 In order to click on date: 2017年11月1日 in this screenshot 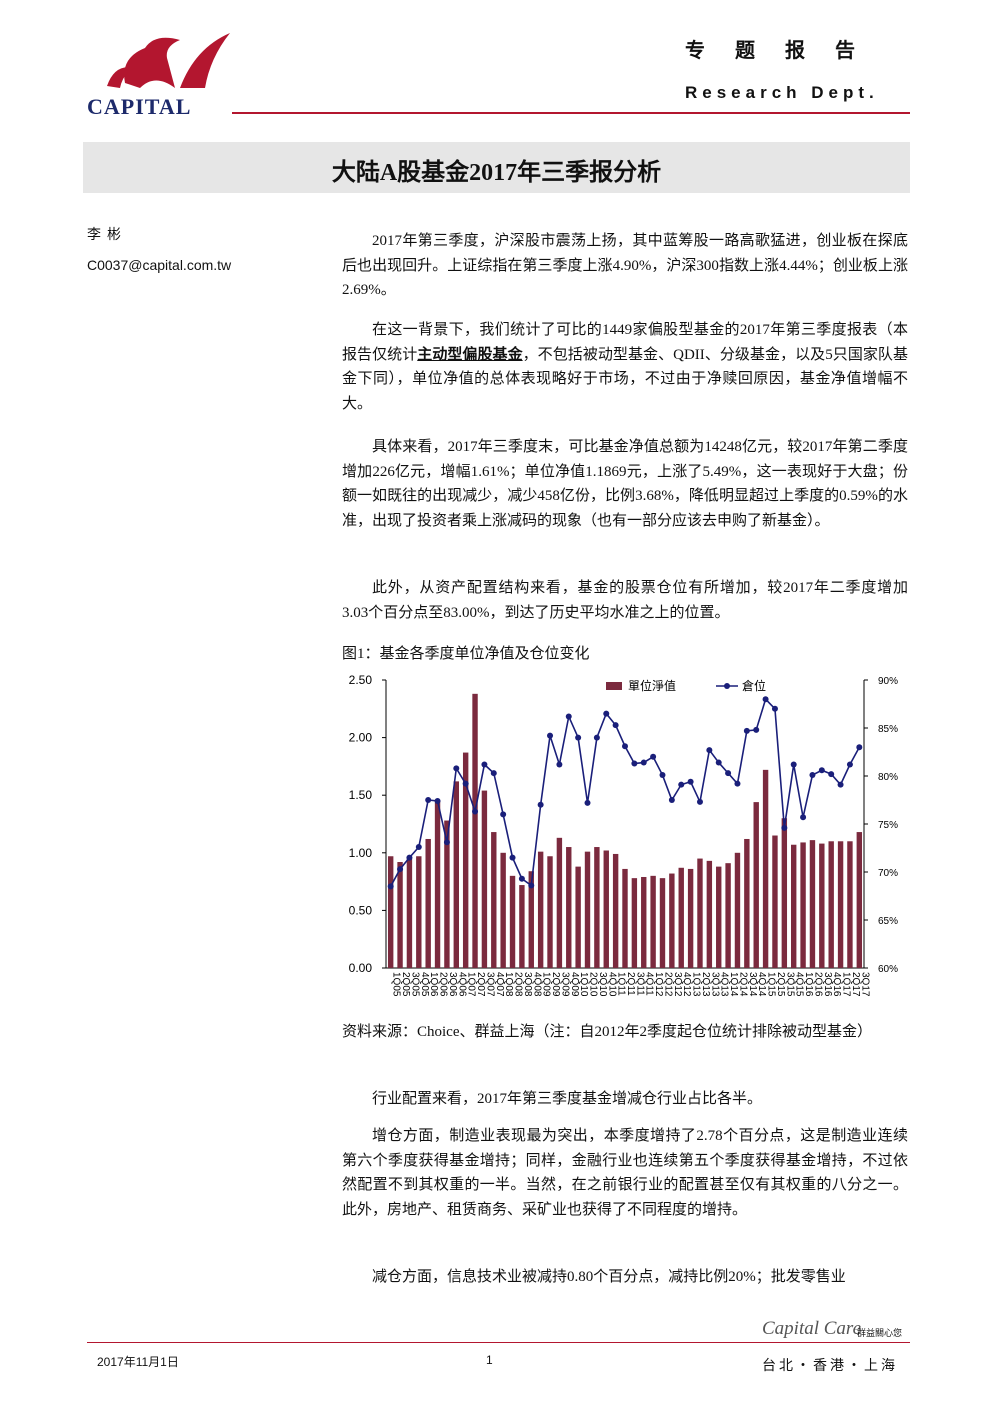, I will do `click(138, 1362)`.